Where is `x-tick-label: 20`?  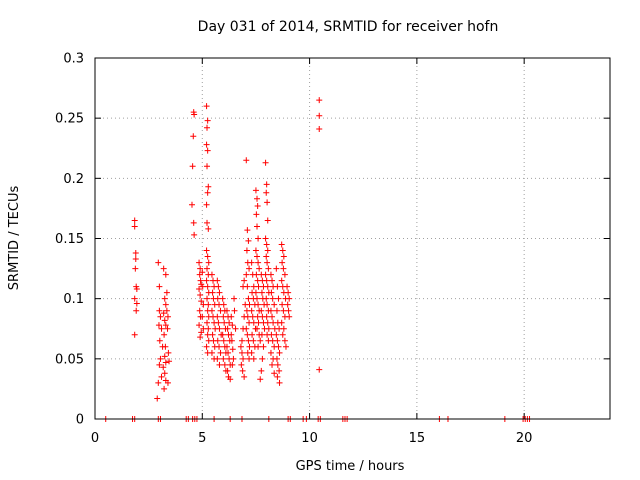 x-tick-label: 20 is located at coordinates (524, 438).